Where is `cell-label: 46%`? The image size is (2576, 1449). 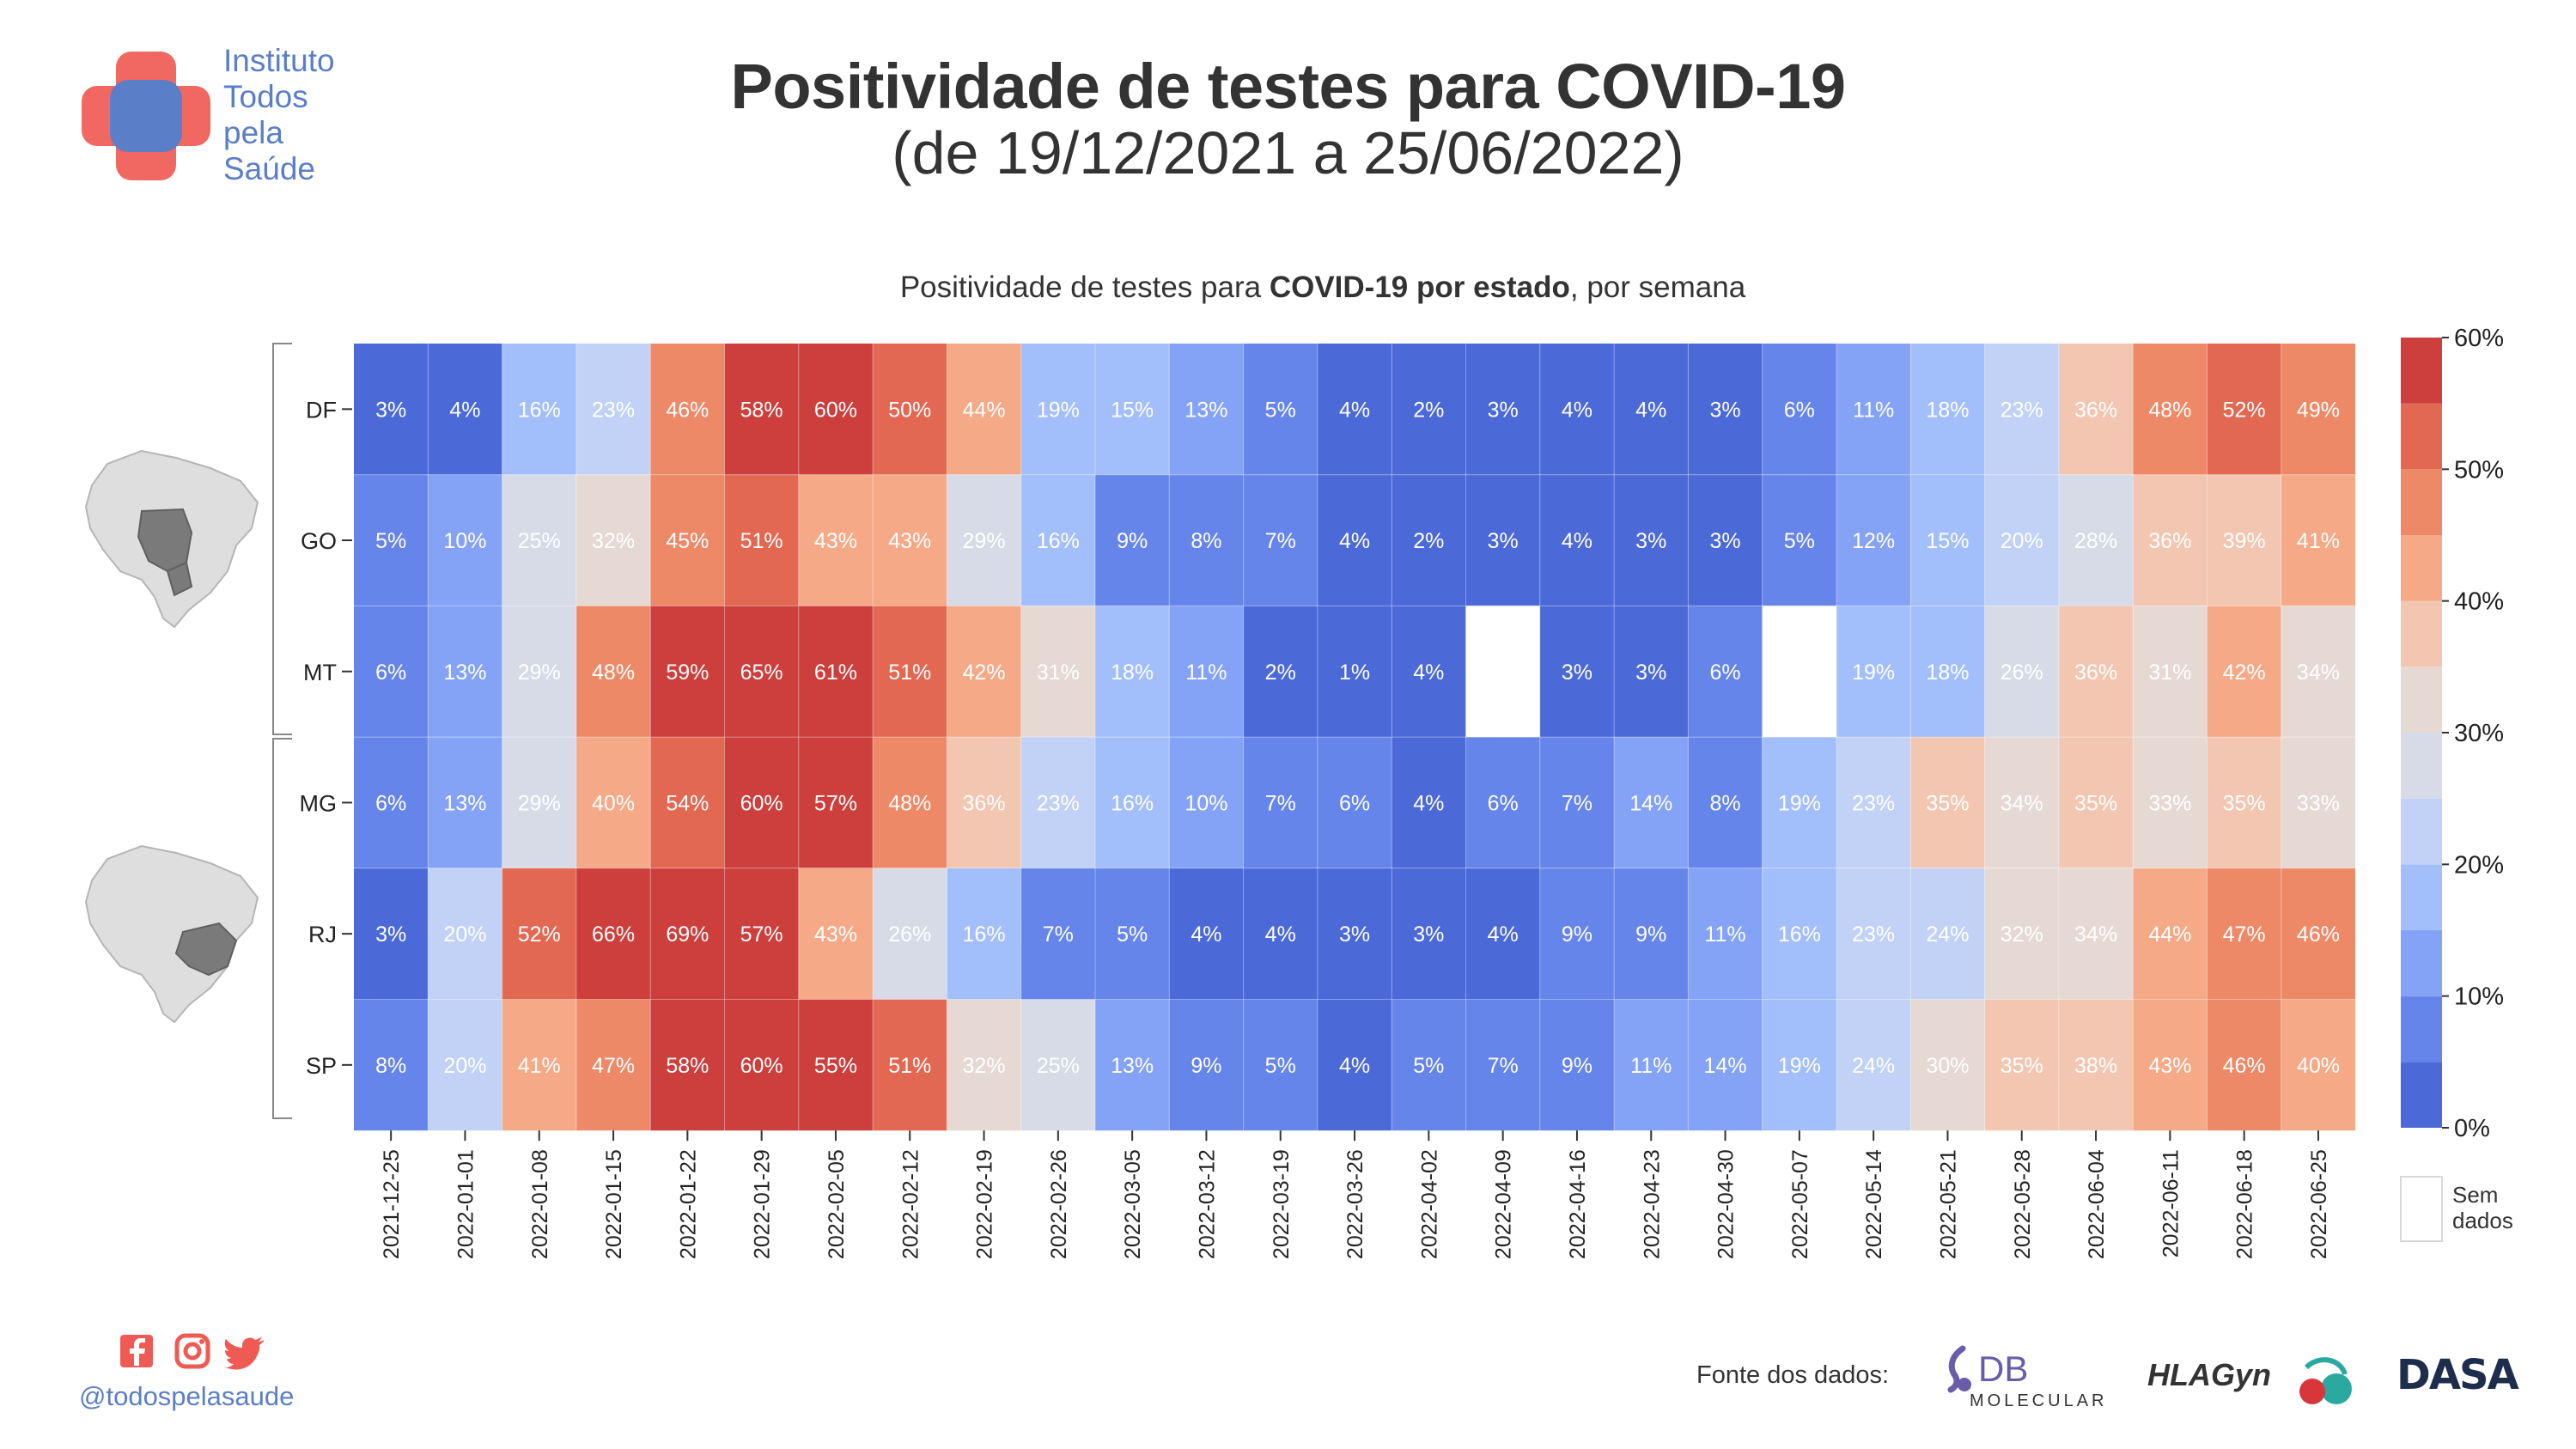 cell-label: 46% is located at coordinates (2244, 1066).